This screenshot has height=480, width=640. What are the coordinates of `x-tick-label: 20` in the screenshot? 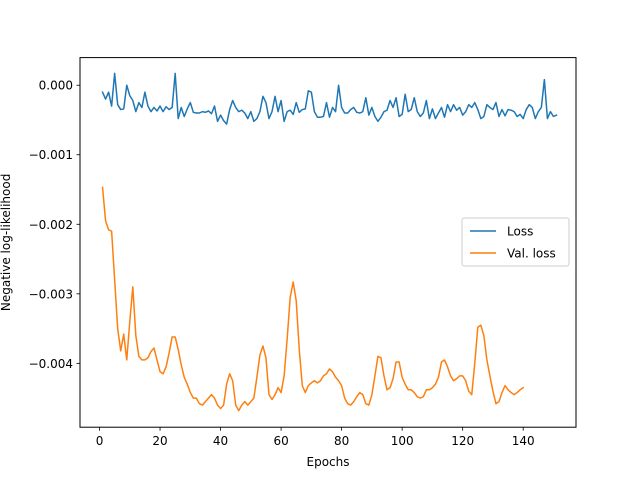 It's located at (159, 441).